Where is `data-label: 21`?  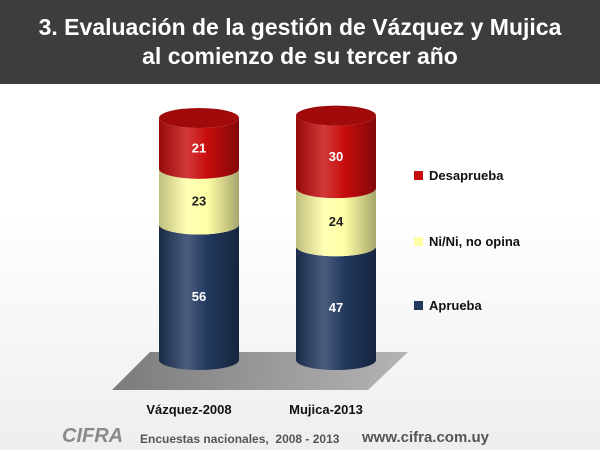
data-label: 21 is located at coordinates (199, 147).